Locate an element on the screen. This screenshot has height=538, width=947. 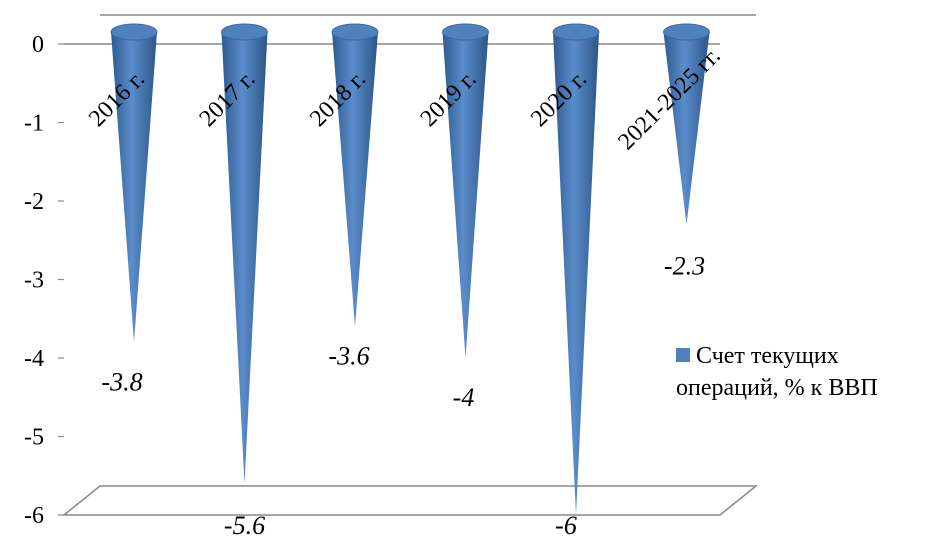
y-tick-label: 0 is located at coordinates (38, 45).